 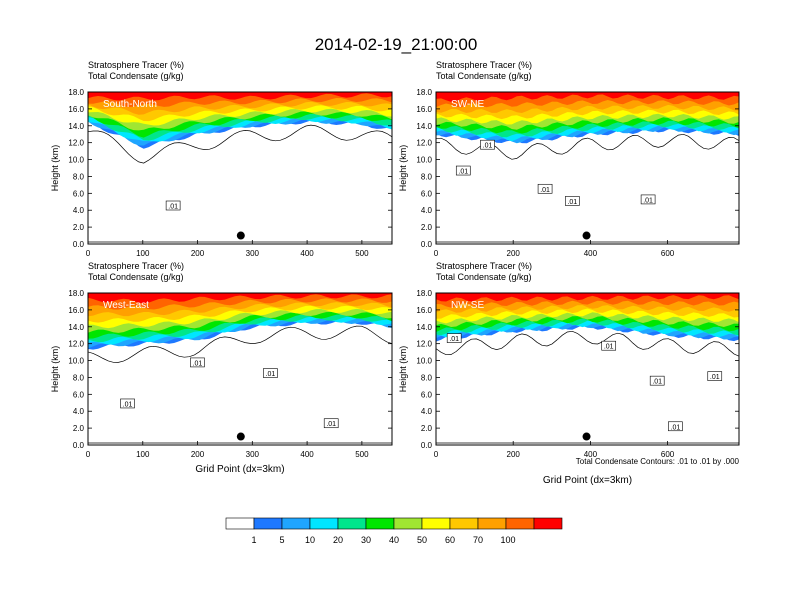 What do you see at coordinates (467, 305) in the screenshot?
I see `panel-label: NW-SE` at bounding box center [467, 305].